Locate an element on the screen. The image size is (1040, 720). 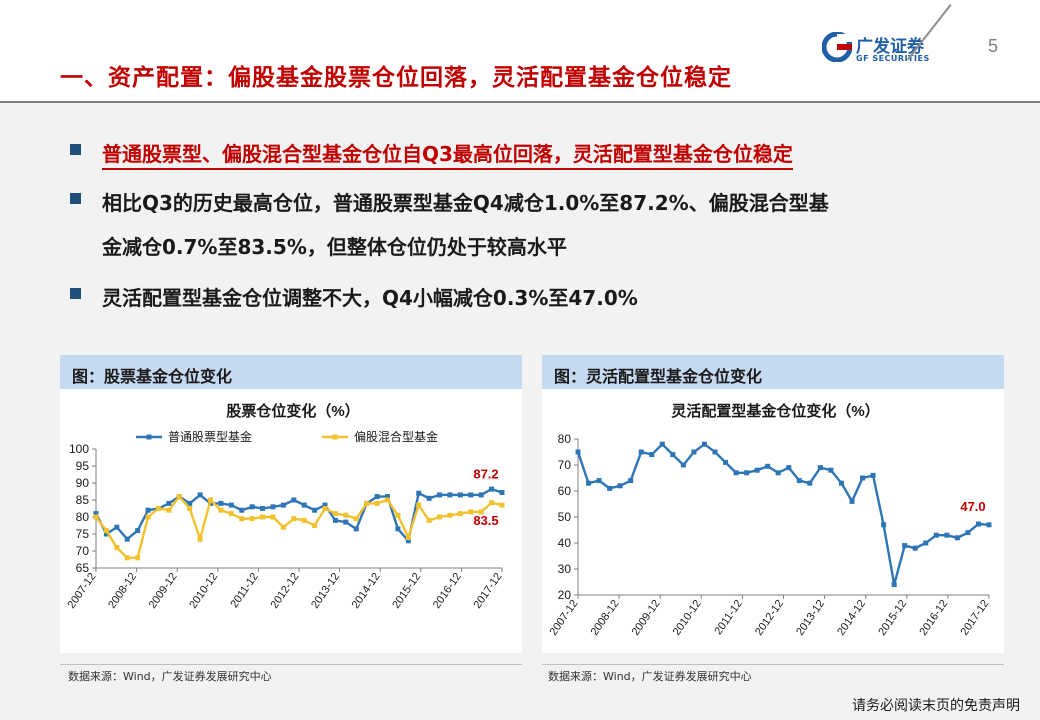
y-tick-label: 75 is located at coordinates (83, 534).